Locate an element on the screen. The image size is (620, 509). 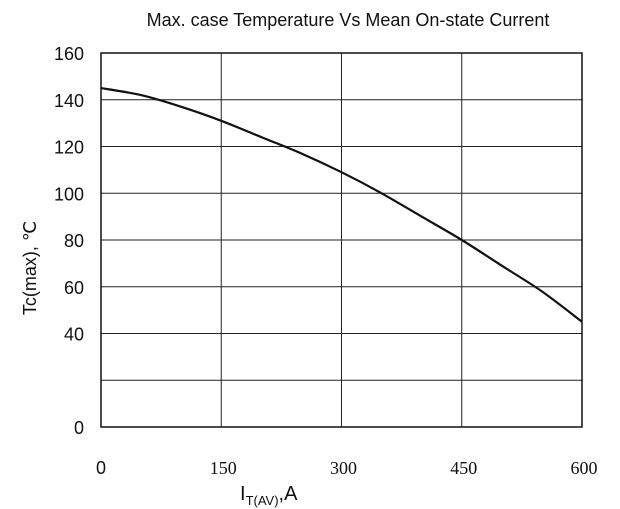
y-tick-label: 100 is located at coordinates (69, 194).